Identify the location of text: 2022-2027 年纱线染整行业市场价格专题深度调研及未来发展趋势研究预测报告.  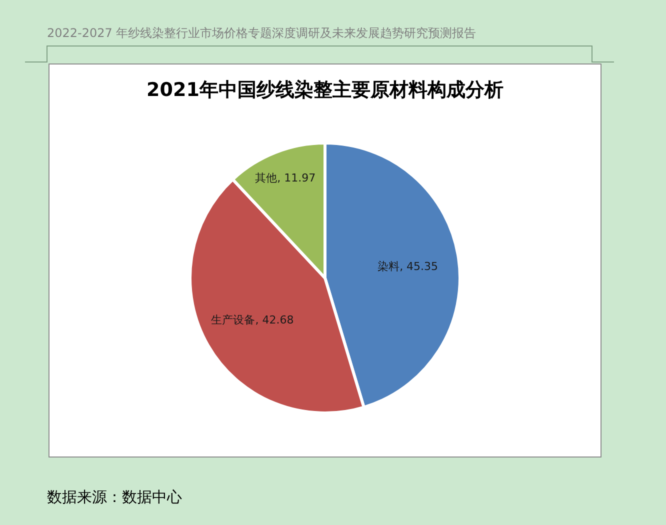
(261, 33).